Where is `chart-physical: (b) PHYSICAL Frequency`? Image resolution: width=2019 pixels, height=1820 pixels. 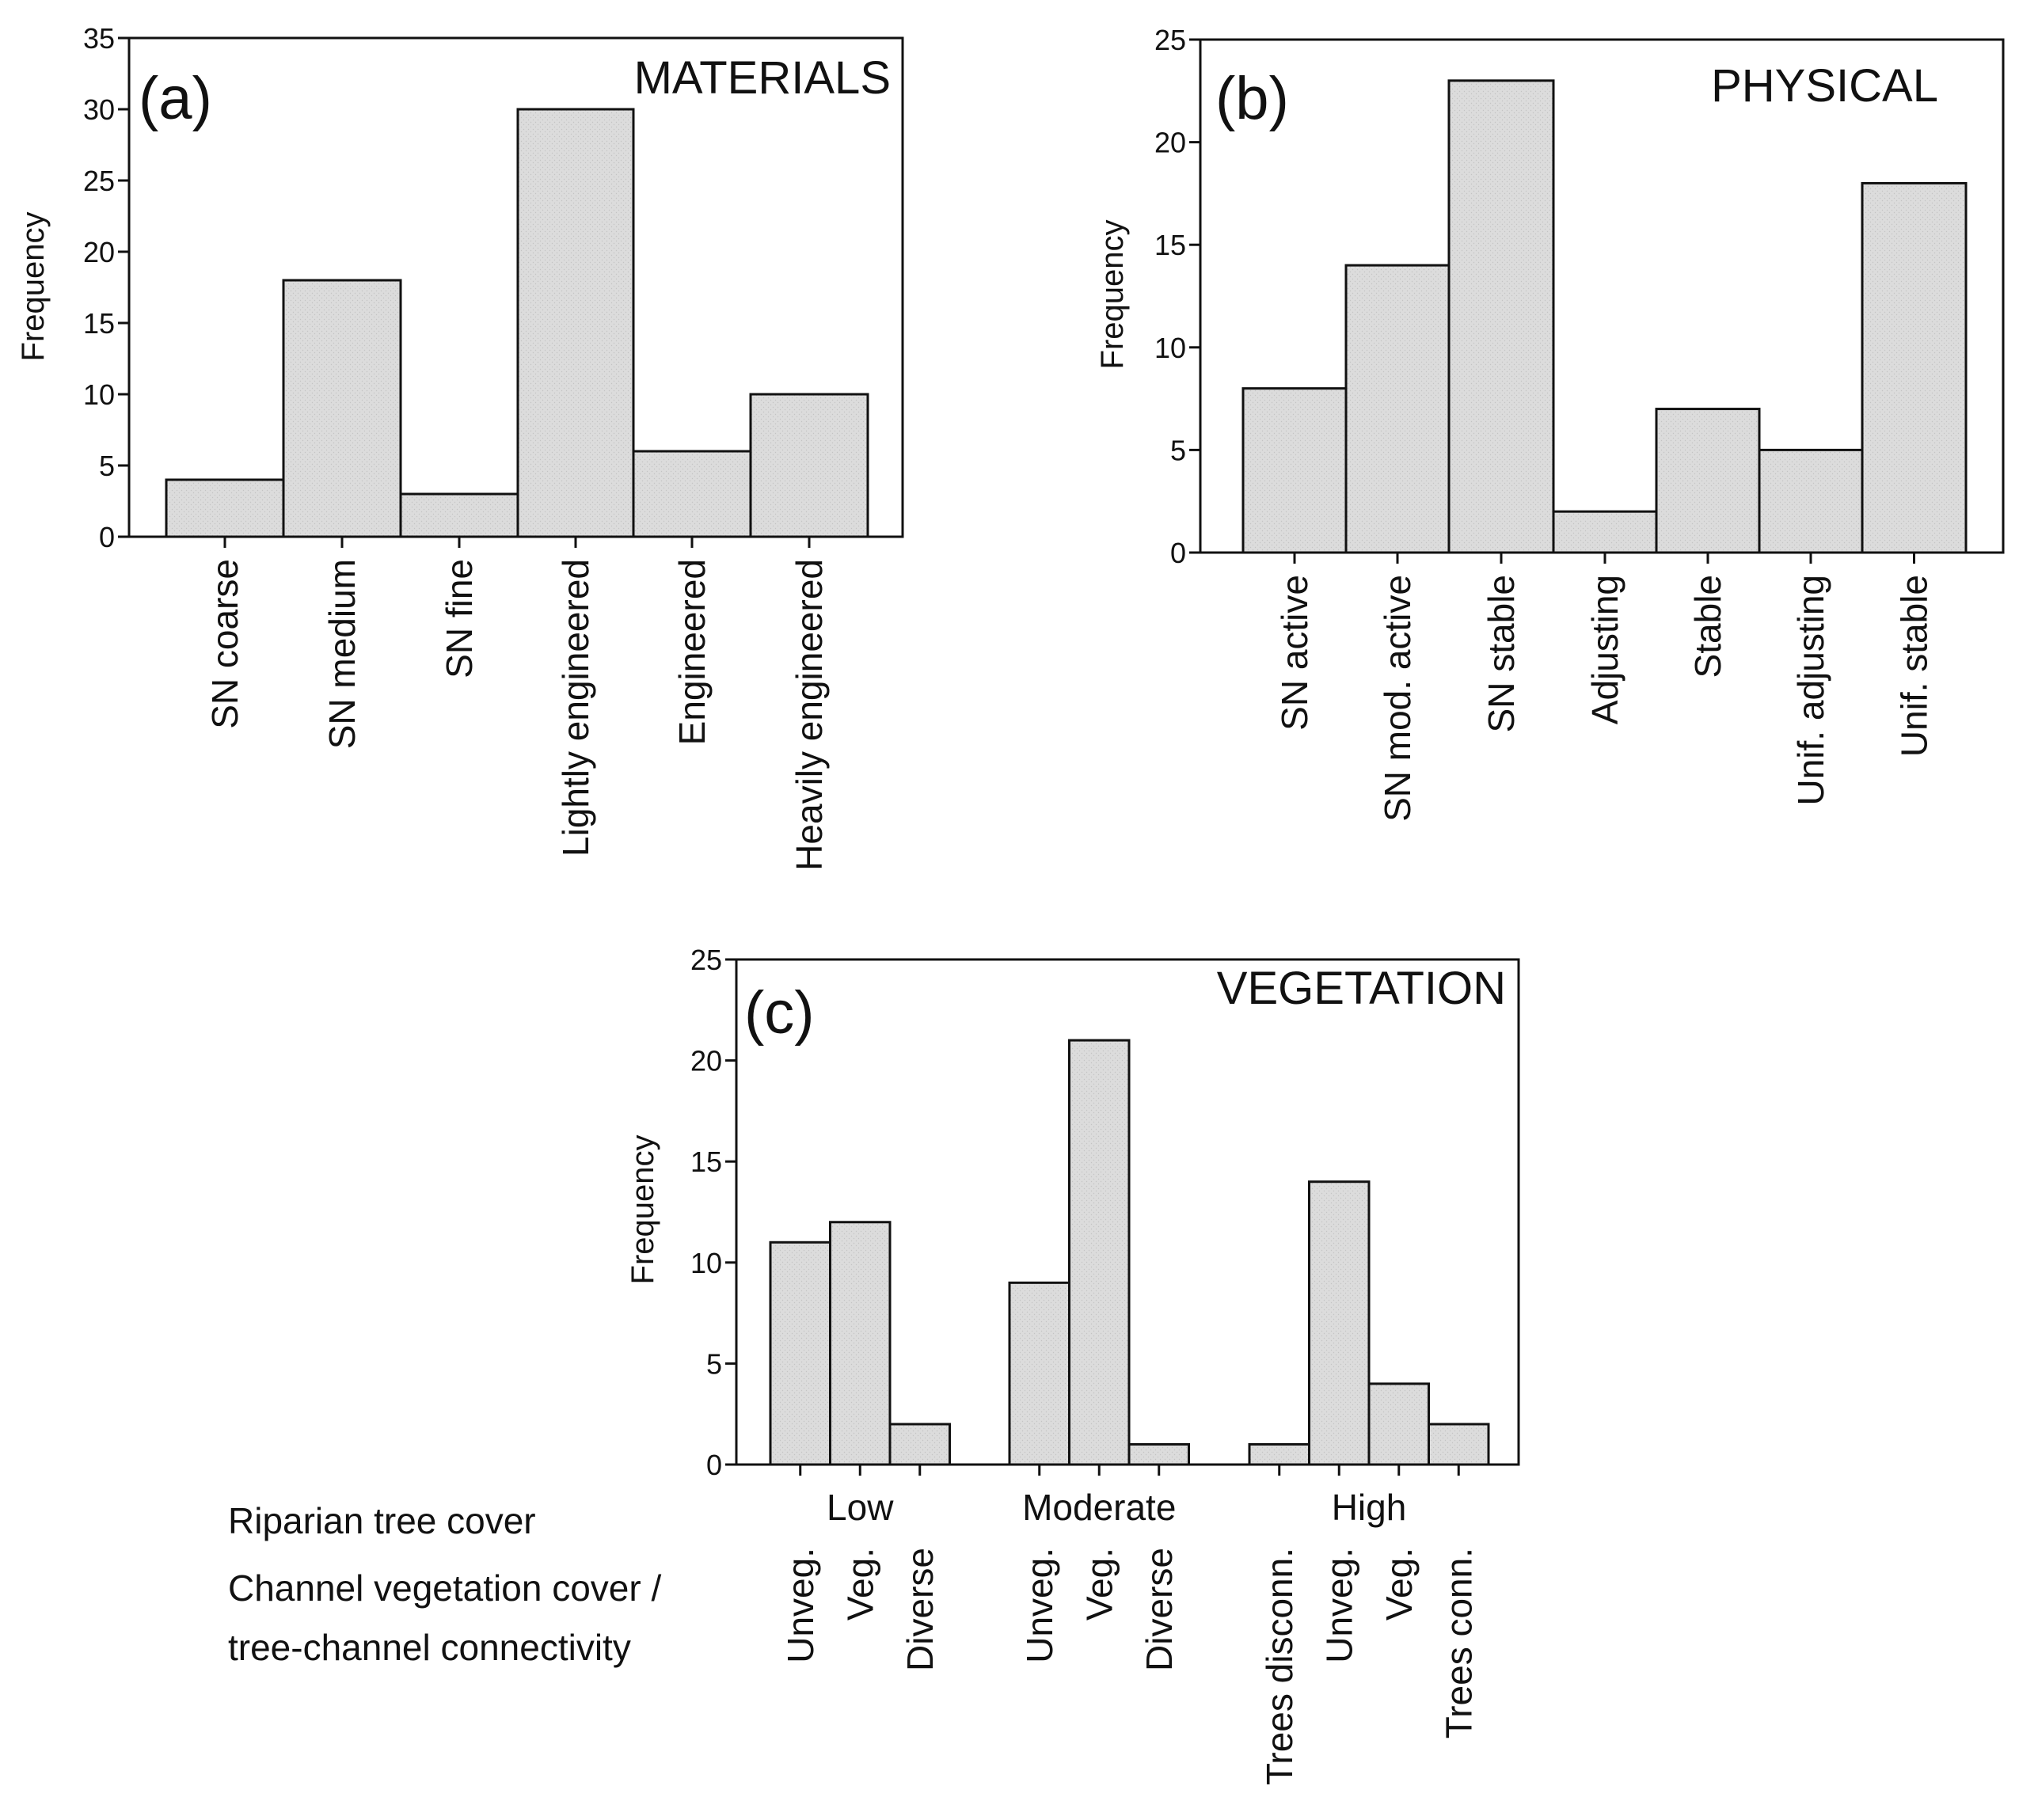 chart-physical: (b) PHYSICAL Frequency is located at coordinates (1516, 214).